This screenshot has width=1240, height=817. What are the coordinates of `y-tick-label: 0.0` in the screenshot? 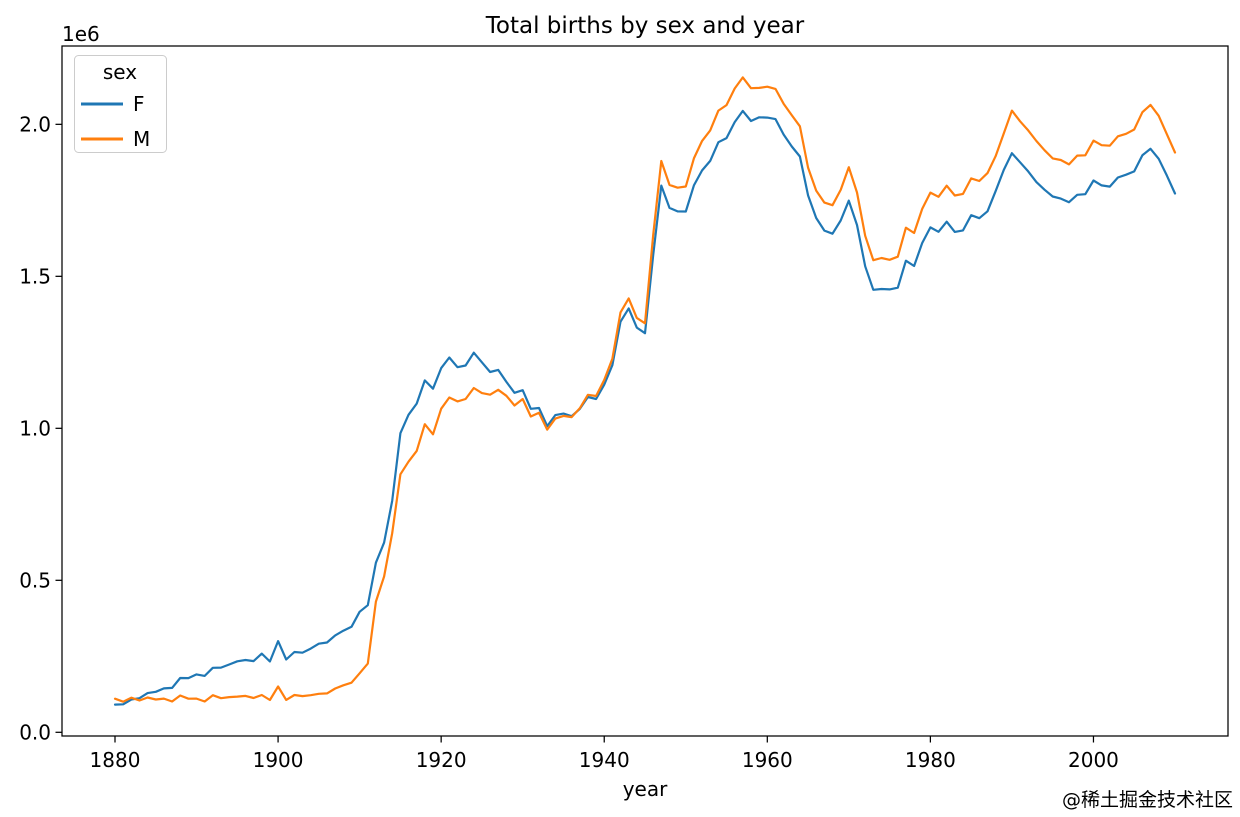 It's located at (35, 732).